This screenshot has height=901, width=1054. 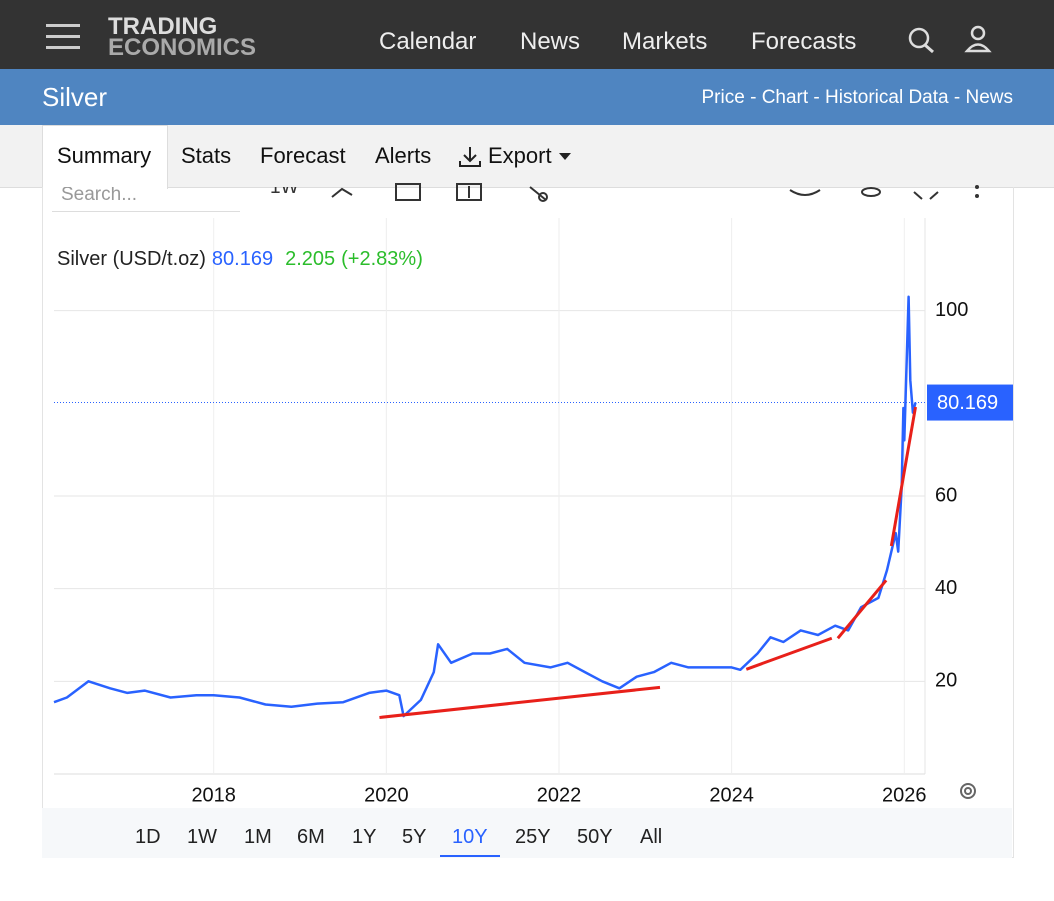 What do you see at coordinates (258, 837) in the screenshot?
I see `range-button: 1M` at bounding box center [258, 837].